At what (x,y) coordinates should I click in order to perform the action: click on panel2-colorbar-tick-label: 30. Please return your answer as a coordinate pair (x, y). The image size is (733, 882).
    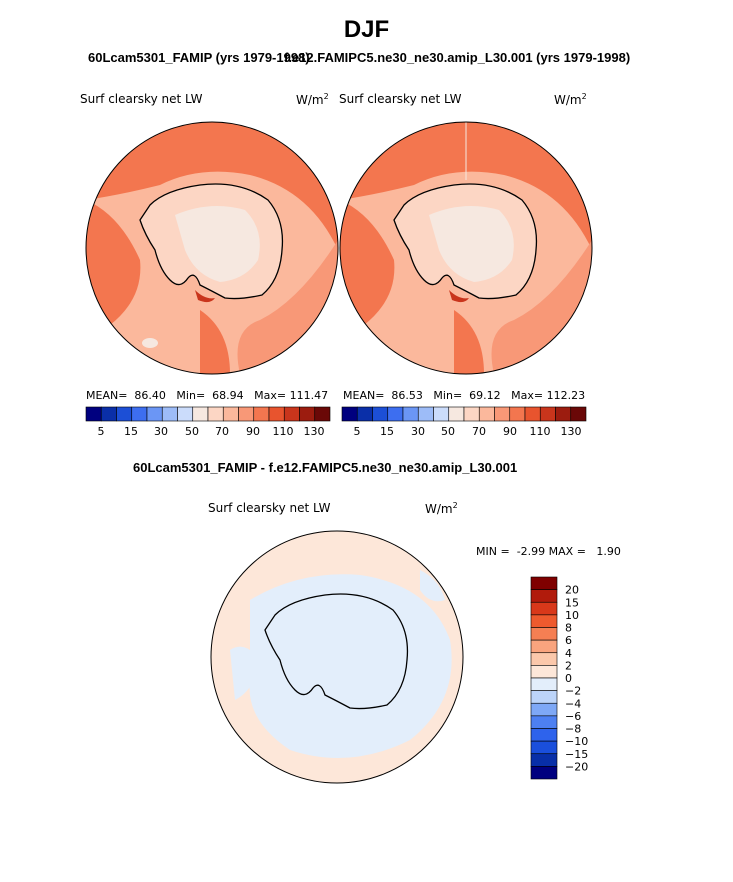
    Looking at the image, I should click on (418, 431).